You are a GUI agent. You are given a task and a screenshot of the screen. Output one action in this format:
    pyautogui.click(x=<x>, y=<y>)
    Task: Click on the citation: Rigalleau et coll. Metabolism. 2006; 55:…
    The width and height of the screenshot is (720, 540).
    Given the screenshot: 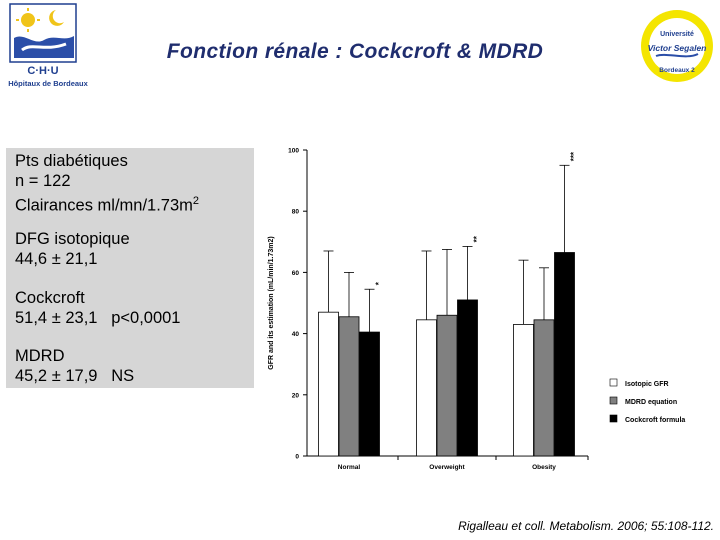 What is the action you would take?
    pyautogui.click(x=586, y=526)
    